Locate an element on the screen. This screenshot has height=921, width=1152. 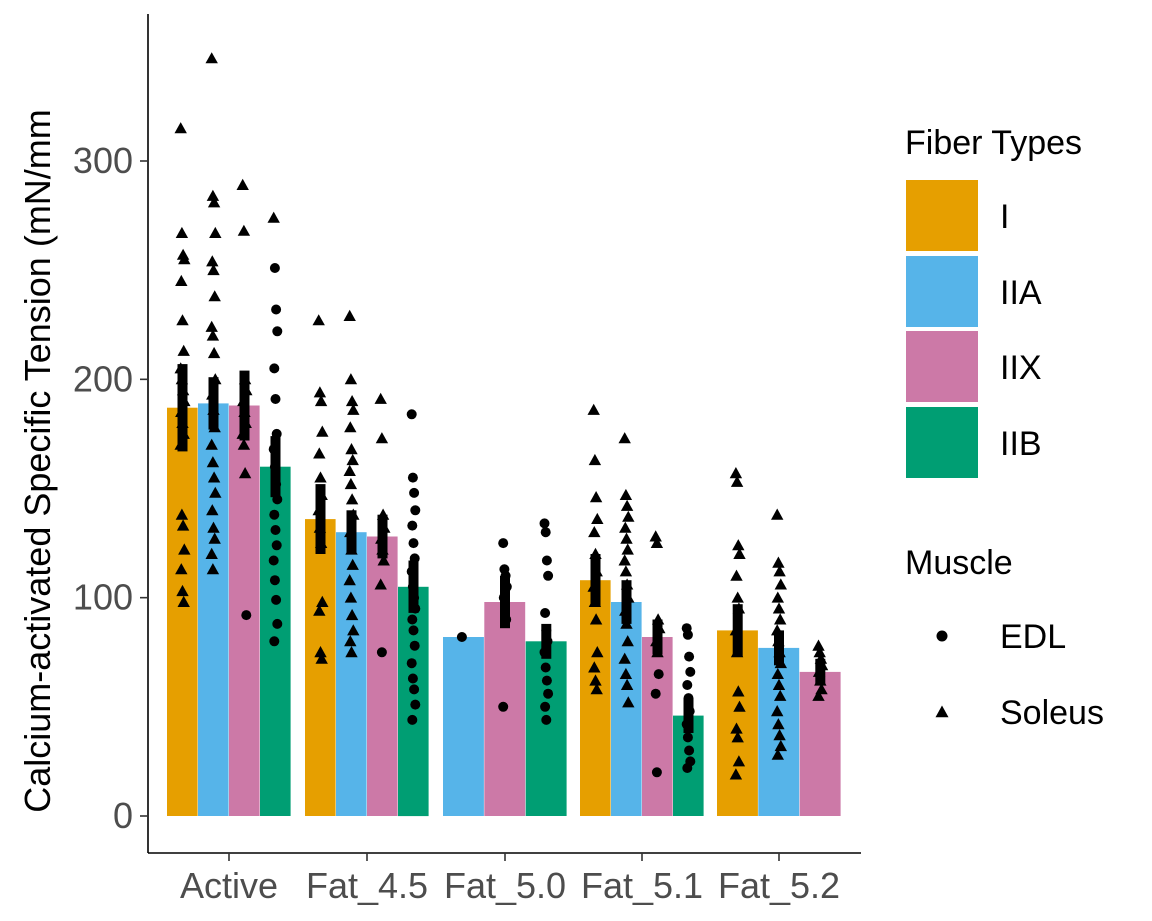
legend-key-IIB is located at coordinates (942, 442).